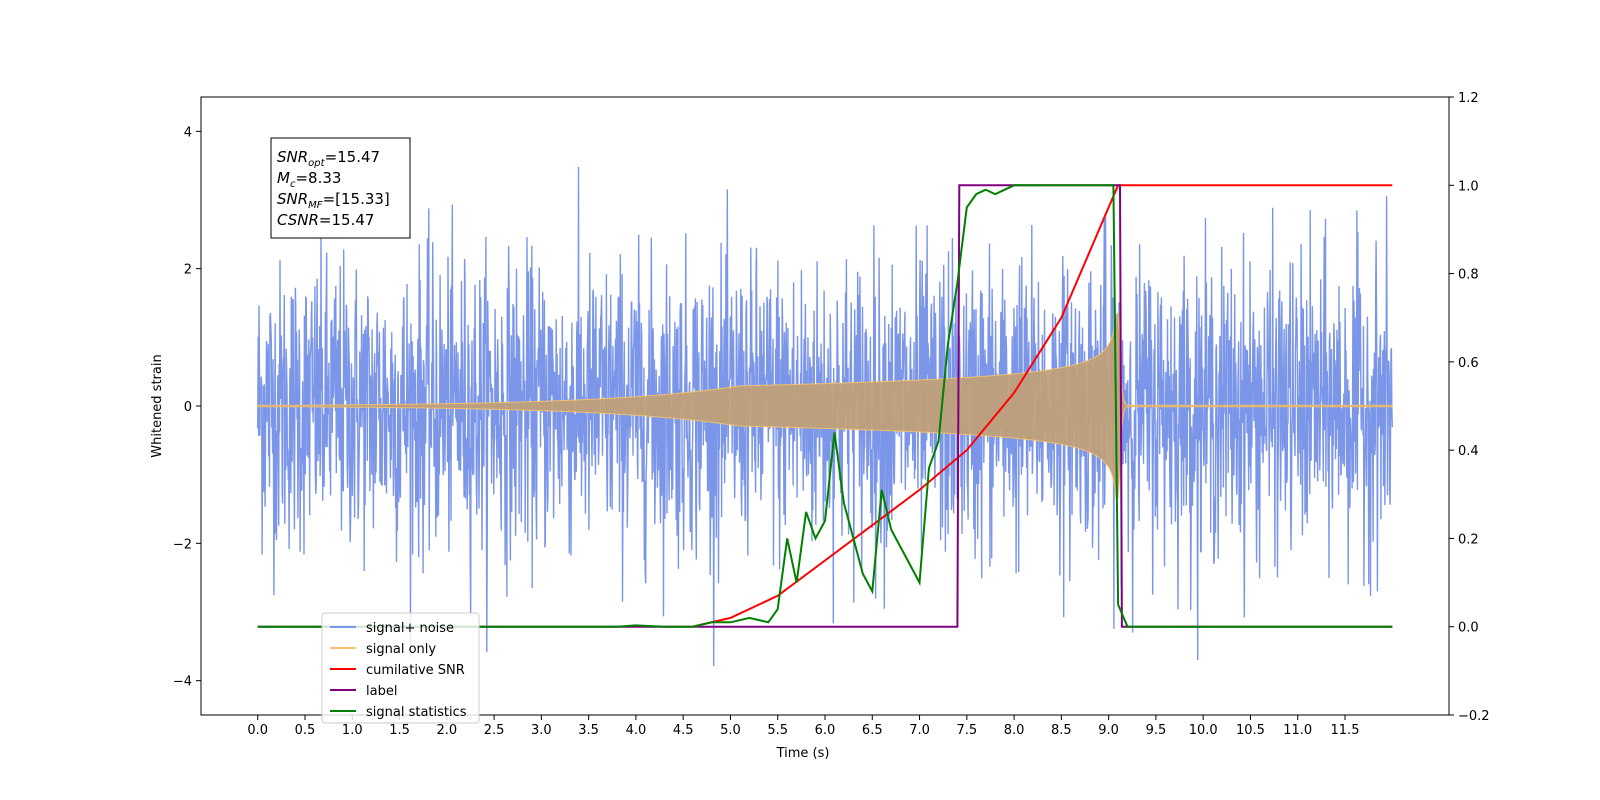 The width and height of the screenshot is (1600, 800). What do you see at coordinates (636, 730) in the screenshot?
I see `x-tick-label: 4.0` at bounding box center [636, 730].